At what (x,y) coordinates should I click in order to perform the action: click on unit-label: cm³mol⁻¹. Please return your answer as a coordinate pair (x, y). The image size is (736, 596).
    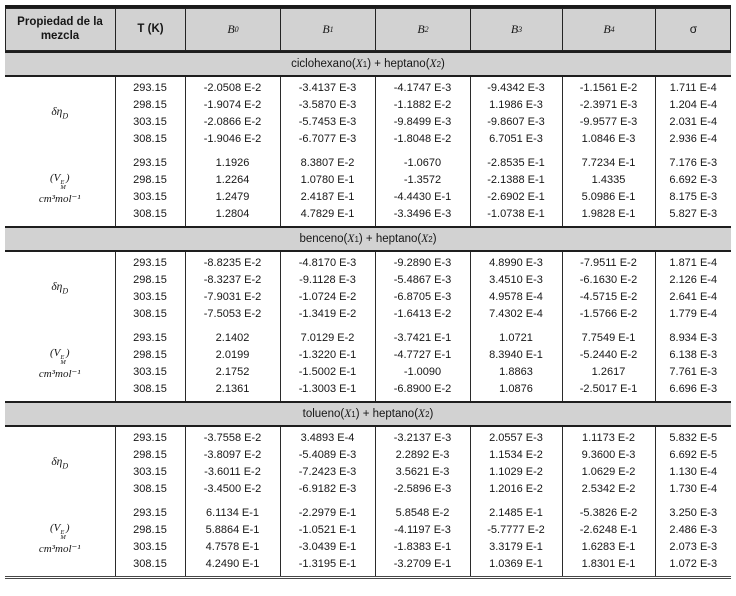
    Looking at the image, I should click on (59, 199).